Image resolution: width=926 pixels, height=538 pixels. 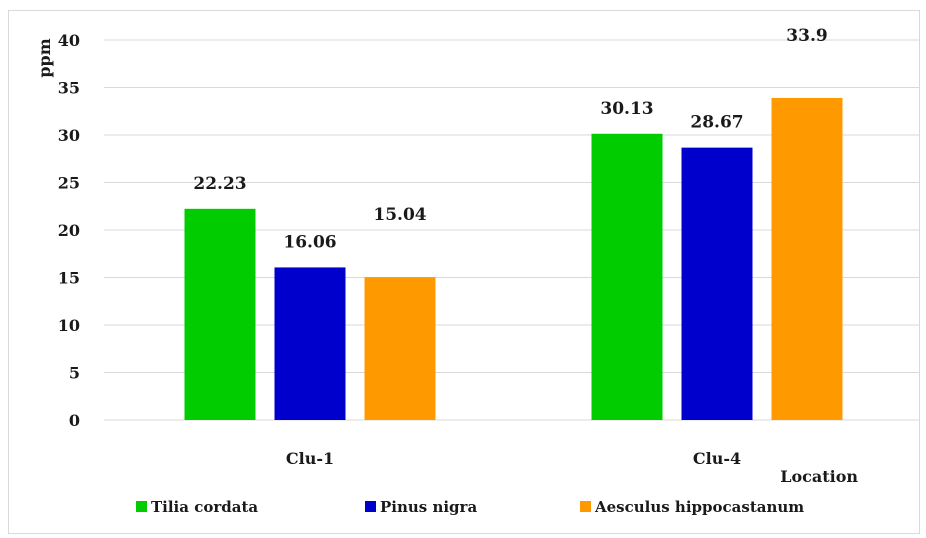 I want to click on y-tick-label: 5, so click(x=74, y=373).